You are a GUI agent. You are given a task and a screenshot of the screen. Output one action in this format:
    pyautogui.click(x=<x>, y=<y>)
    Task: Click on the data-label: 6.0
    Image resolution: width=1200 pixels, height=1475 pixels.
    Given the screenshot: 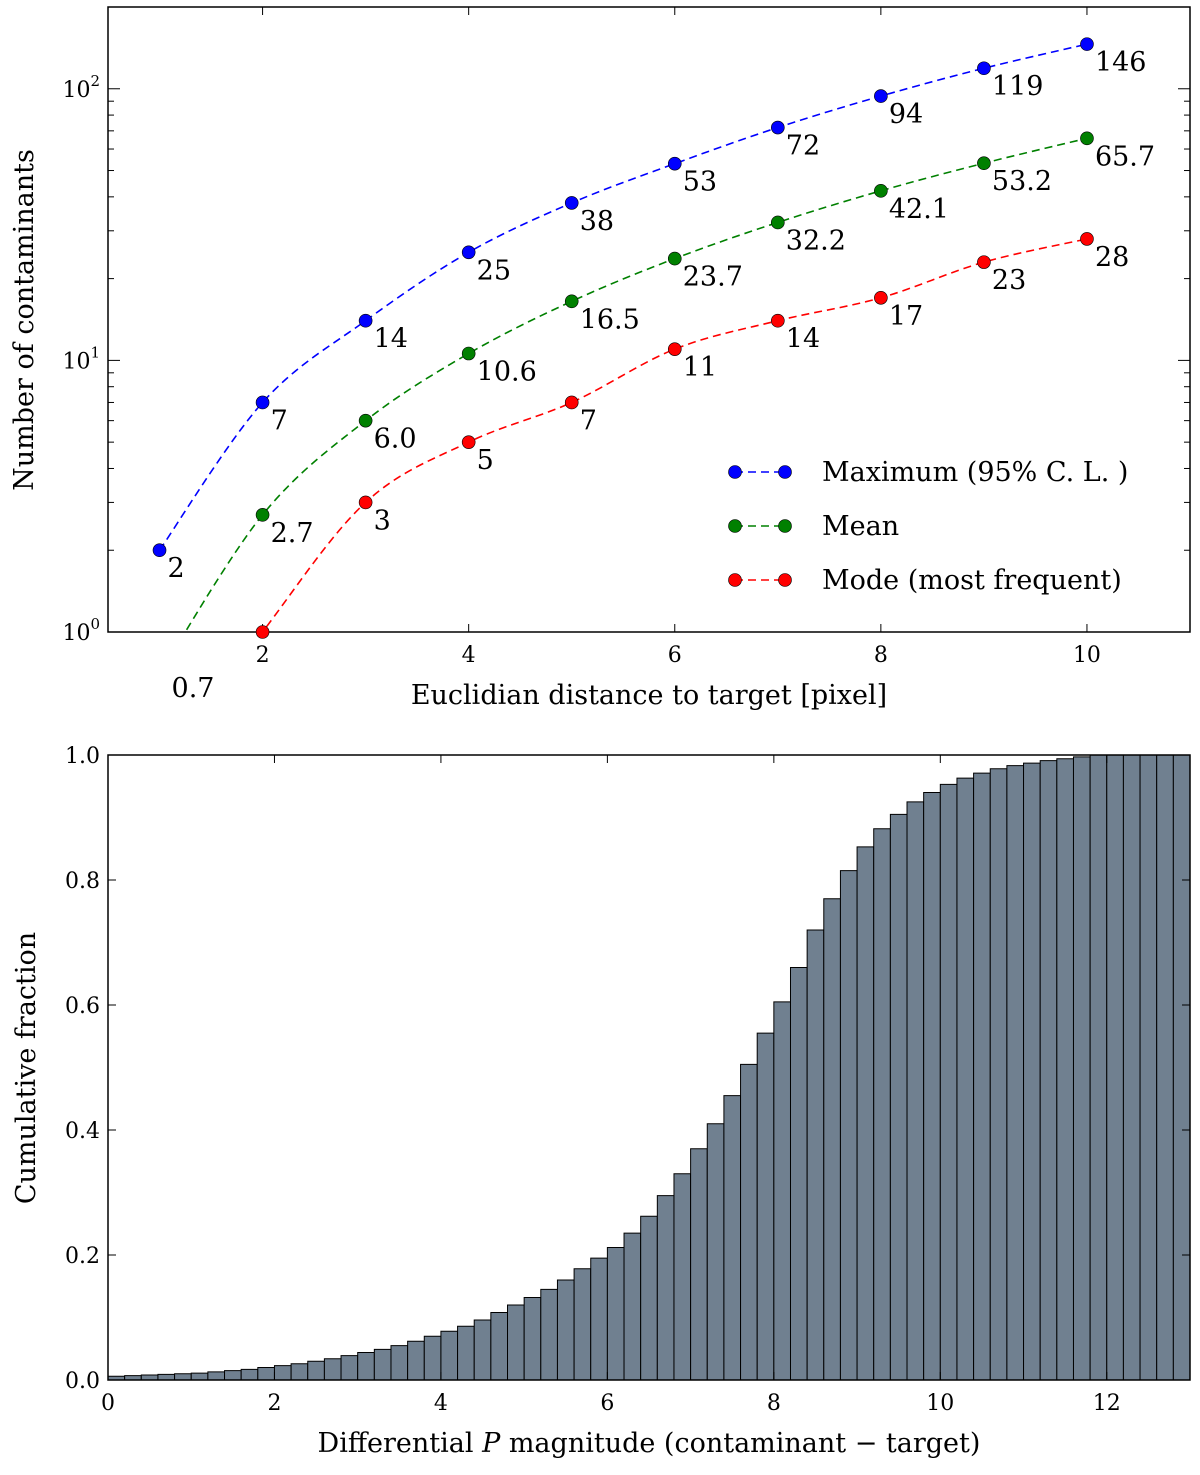 What is the action you would take?
    pyautogui.click(x=395, y=439)
    